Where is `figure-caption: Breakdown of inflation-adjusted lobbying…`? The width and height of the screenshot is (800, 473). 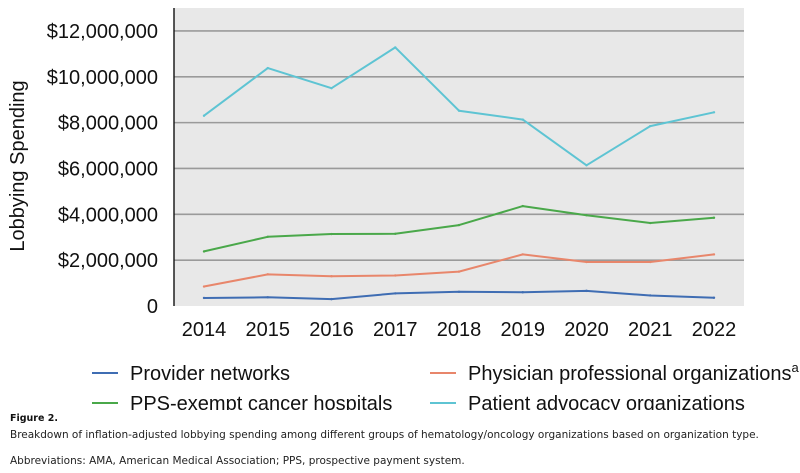 figure-caption: Breakdown of inflation-adjusted lobbying… is located at coordinates (384, 435).